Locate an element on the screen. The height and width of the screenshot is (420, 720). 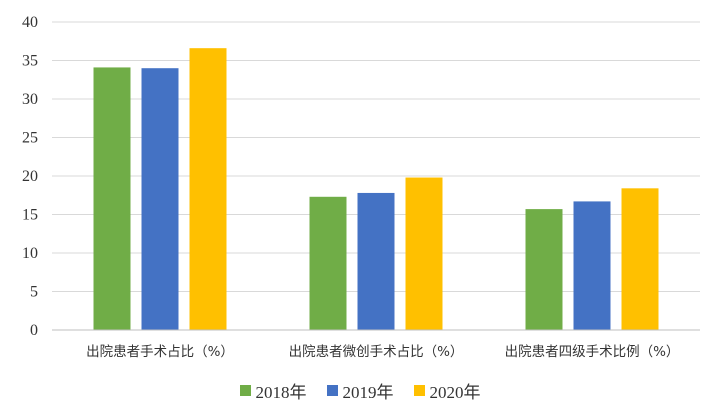
x-axis-categories: 出院患者手术占比（%） 出院患者微创手术占比（%） 出院患者四级手术比例（%） is located at coordinates (382, 352).